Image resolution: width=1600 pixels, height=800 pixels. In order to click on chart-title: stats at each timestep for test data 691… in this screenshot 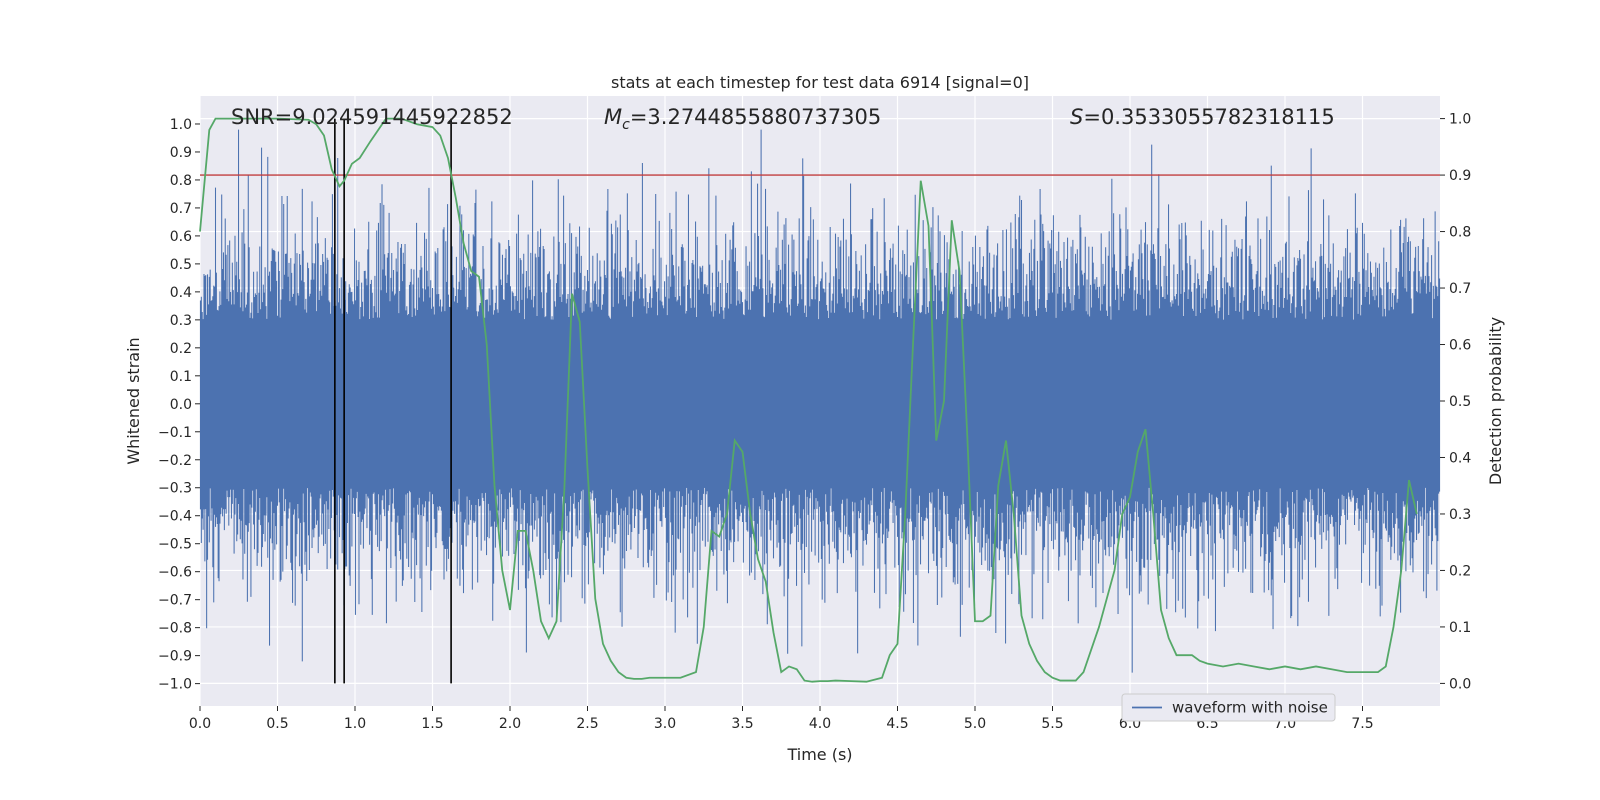, I will do `click(820, 82)`.